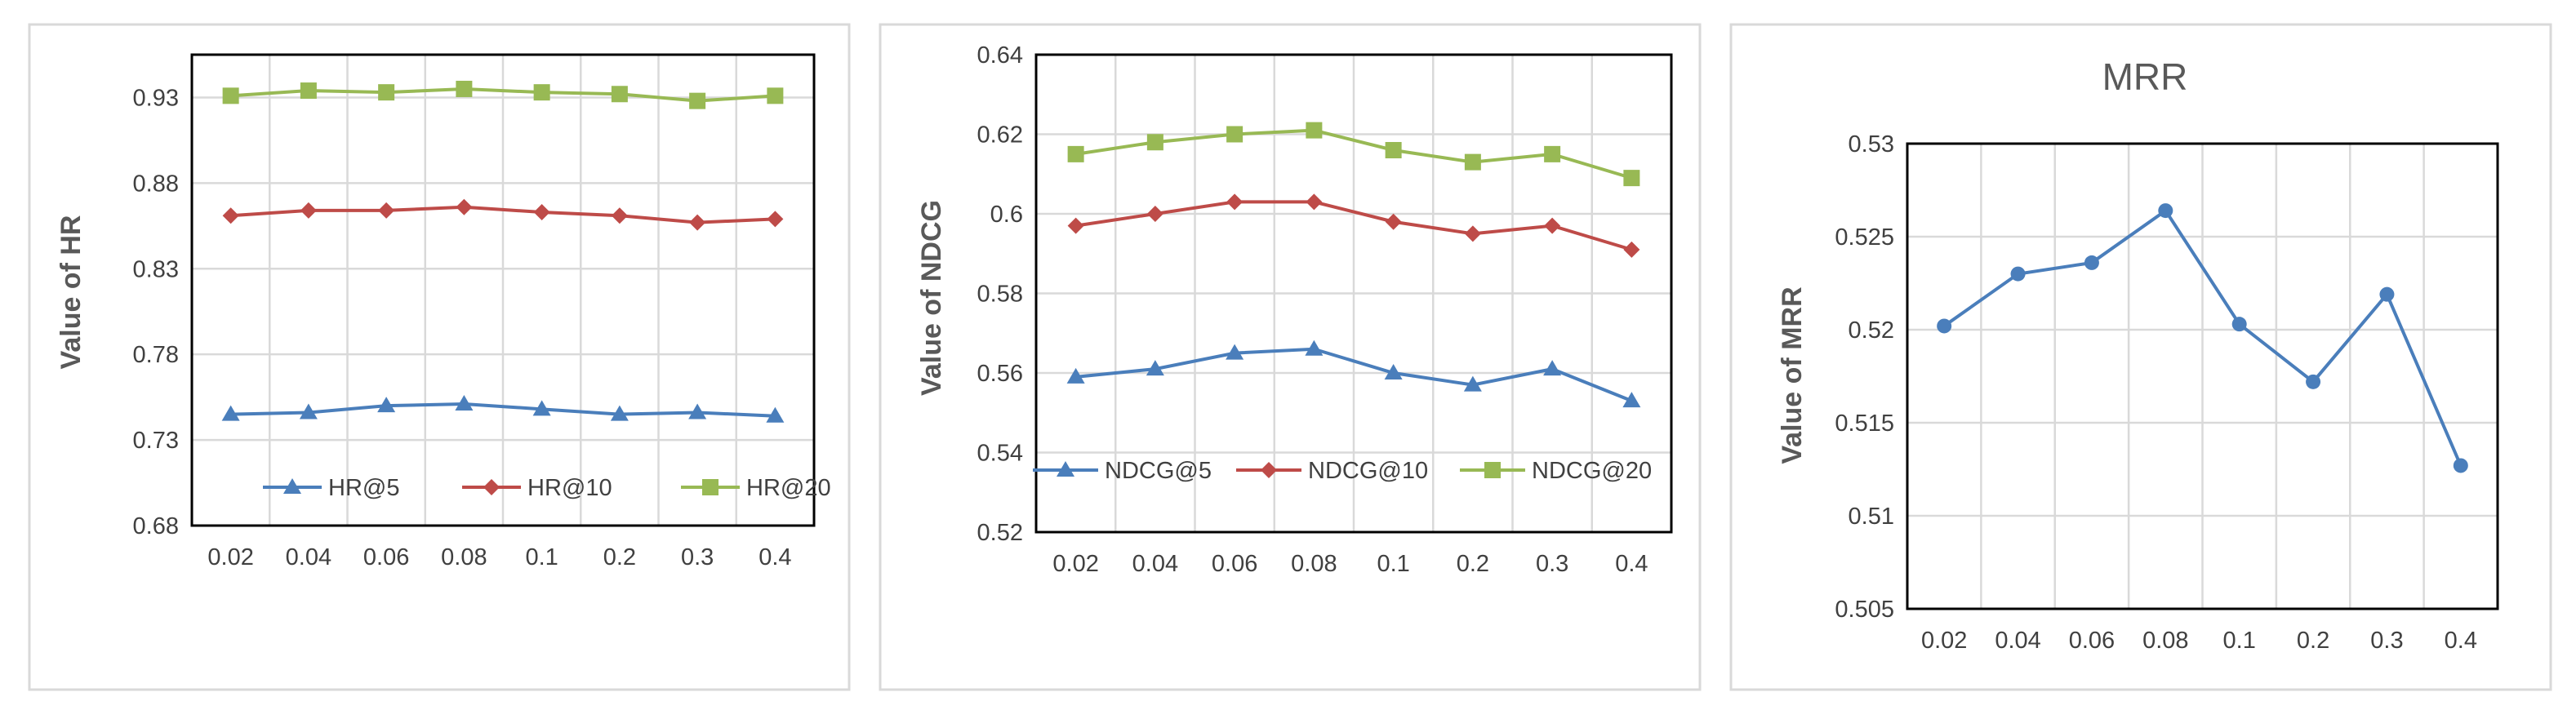 The height and width of the screenshot is (719, 2576). Describe the element at coordinates (503, 95) in the screenshot. I see `hr-series-3-line` at that location.